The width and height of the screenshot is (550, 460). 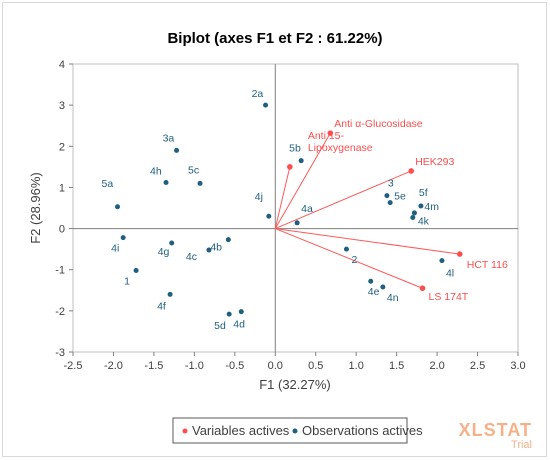 What do you see at coordinates (307, 209) in the screenshot?
I see `observation-label: 4a` at bounding box center [307, 209].